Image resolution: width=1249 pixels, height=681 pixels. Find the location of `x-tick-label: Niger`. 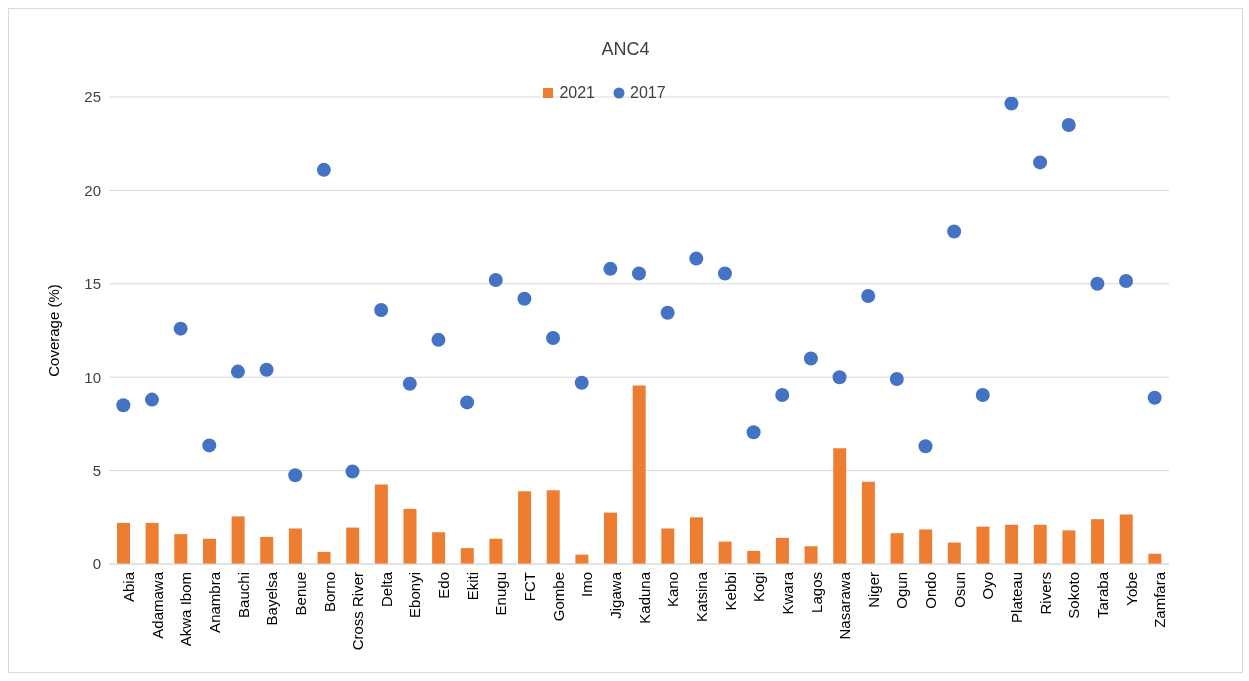

x-tick-label: Niger is located at coordinates (873, 590).